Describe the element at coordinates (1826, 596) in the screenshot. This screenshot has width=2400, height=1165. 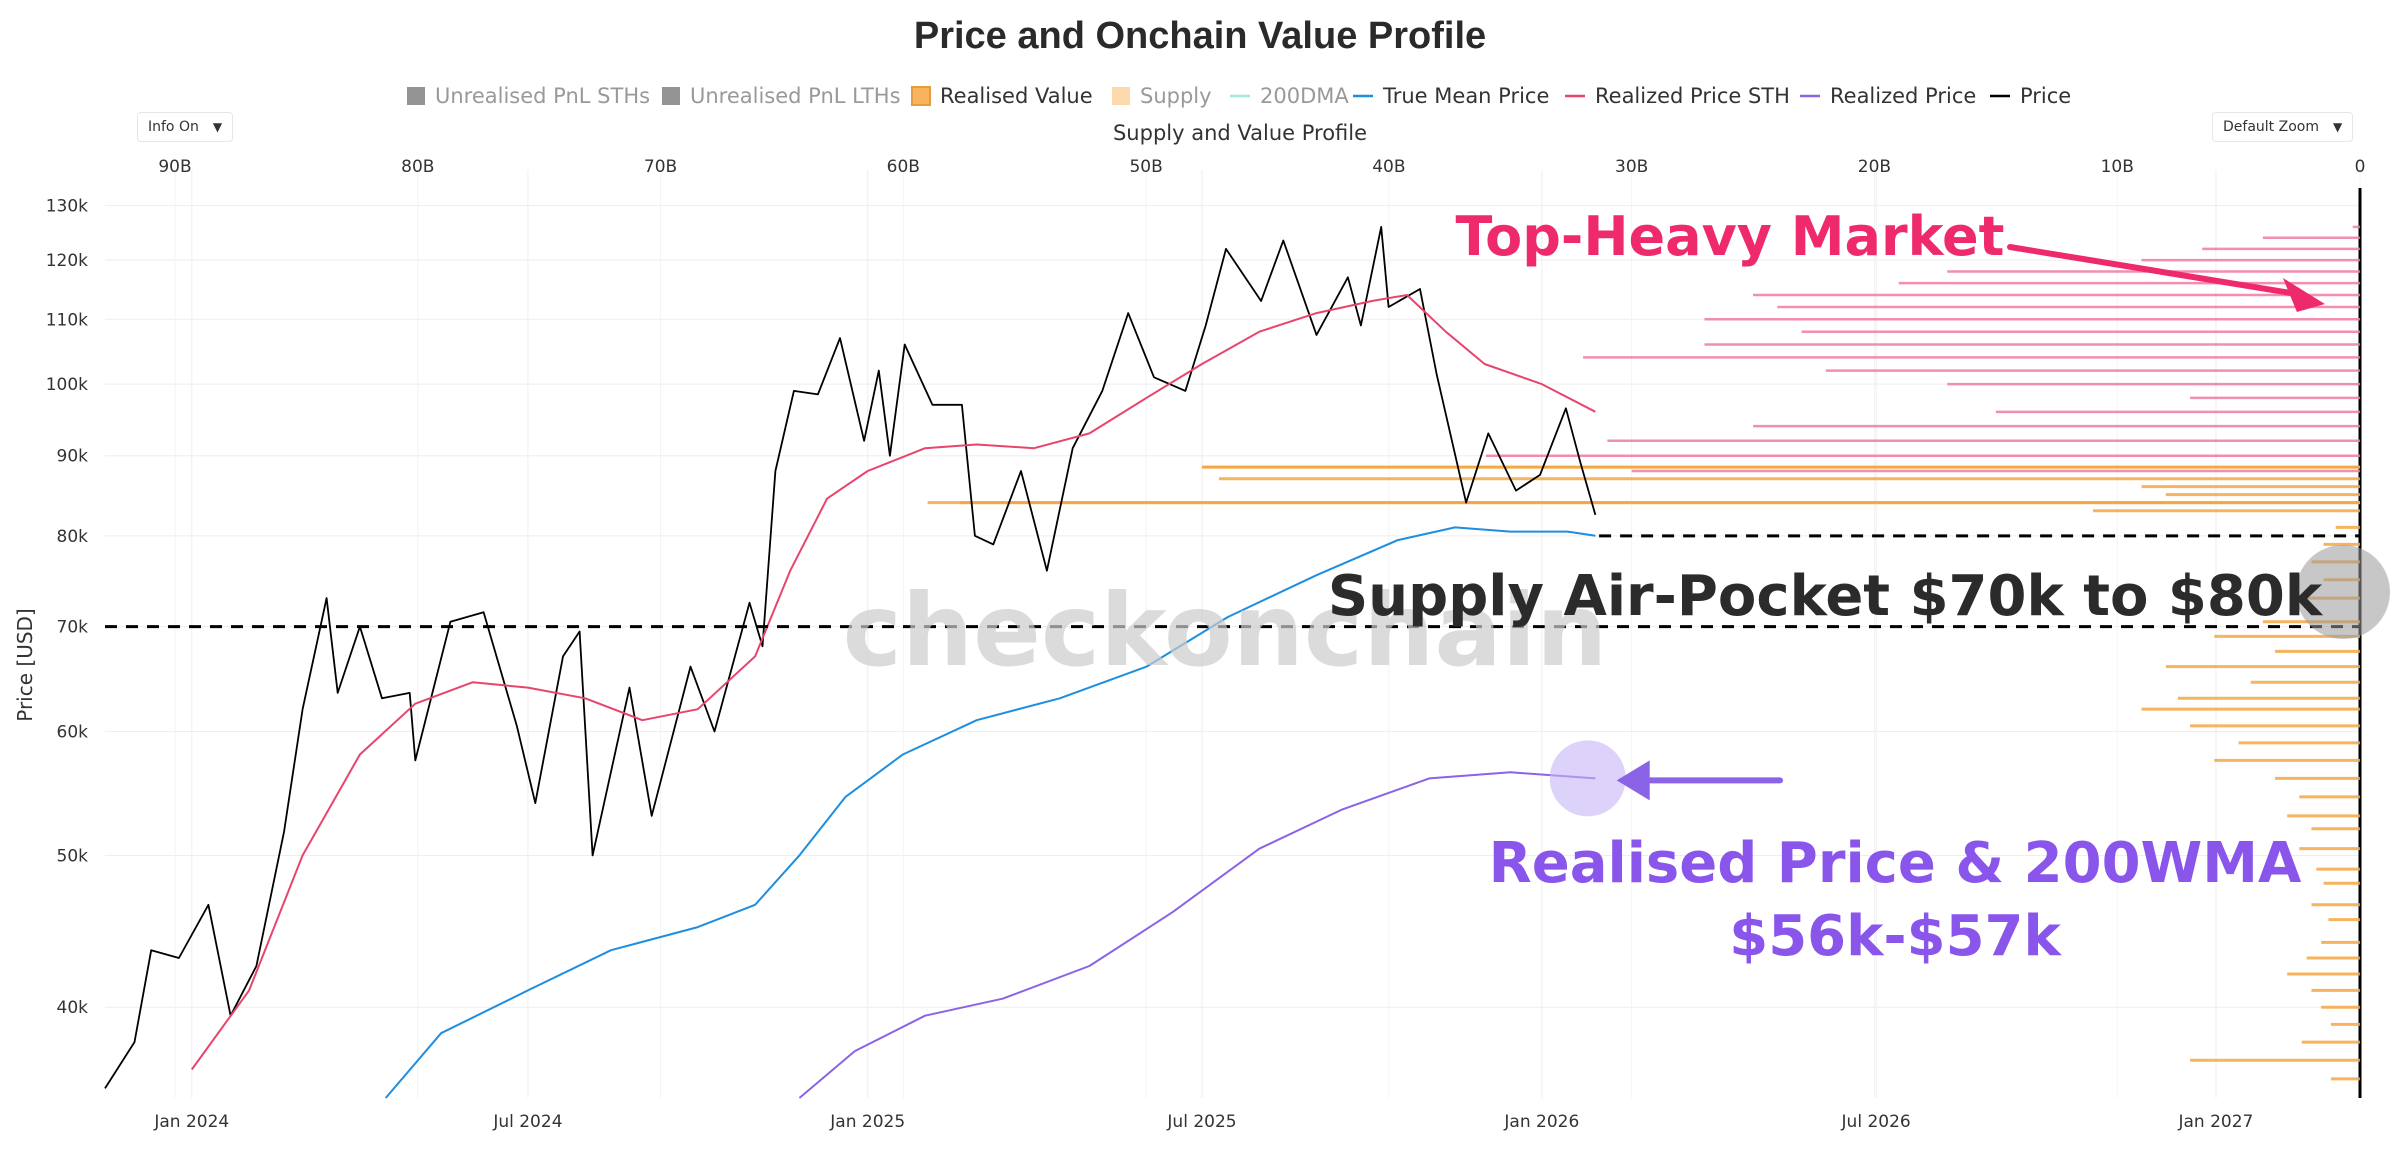
I see `annotation-air-pocket: Supply Air-Pocket $70k to $80k` at that location.